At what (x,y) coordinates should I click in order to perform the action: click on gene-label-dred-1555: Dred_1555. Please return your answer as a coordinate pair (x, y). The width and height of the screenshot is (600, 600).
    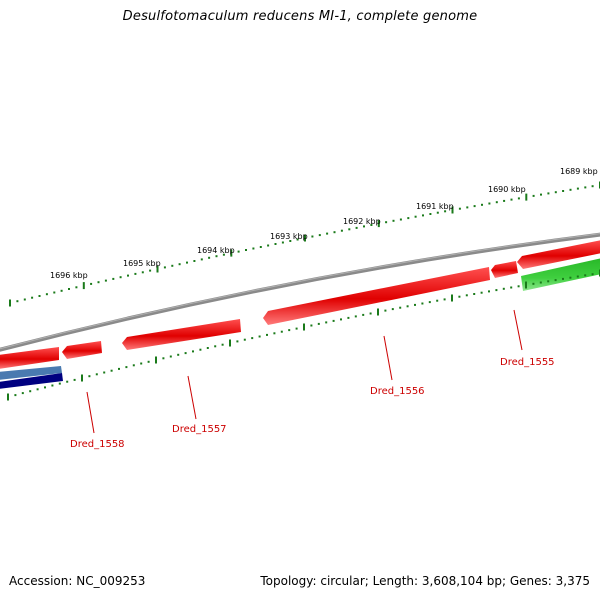
    Looking at the image, I should click on (527, 362).